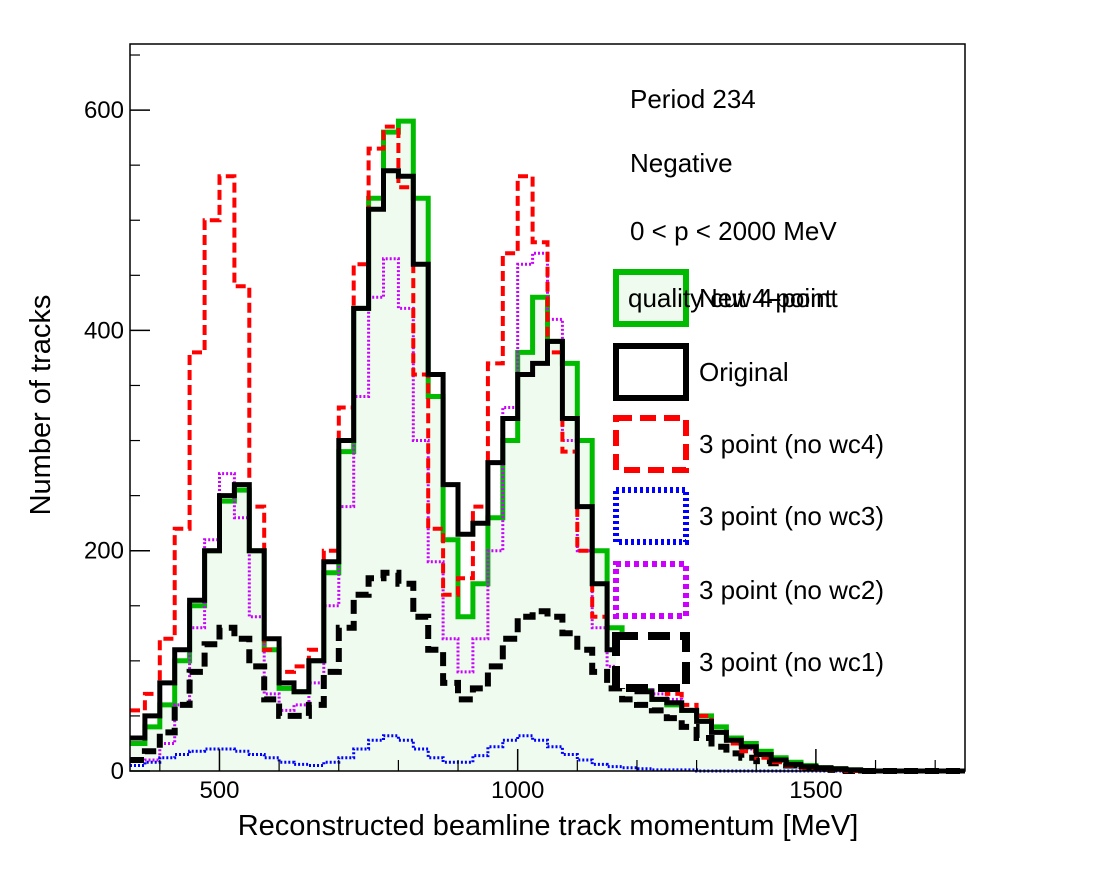 This screenshot has height=875, width=1098. What do you see at coordinates (769, 298) in the screenshot?
I see `legend-label-new-4-point: New 4-point` at bounding box center [769, 298].